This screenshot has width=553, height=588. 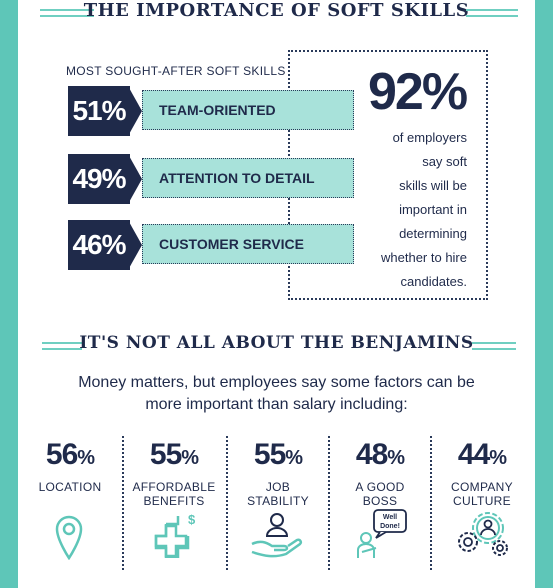 What do you see at coordinates (483, 534) in the screenshot?
I see `gears-person-icon` at bounding box center [483, 534].